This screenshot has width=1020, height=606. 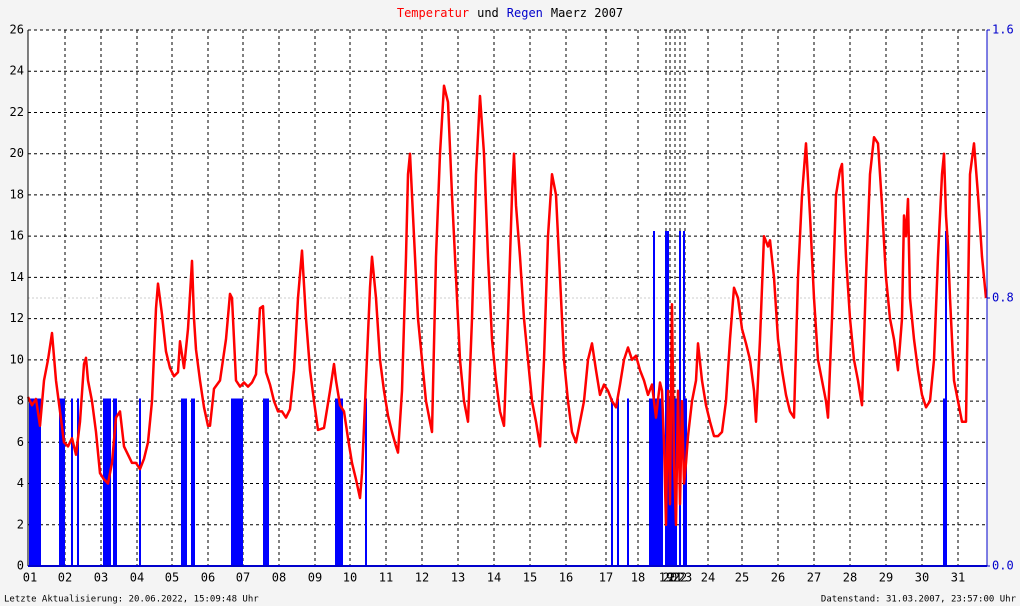 I want to click on y-tick-label: 16, so click(x=17, y=236).